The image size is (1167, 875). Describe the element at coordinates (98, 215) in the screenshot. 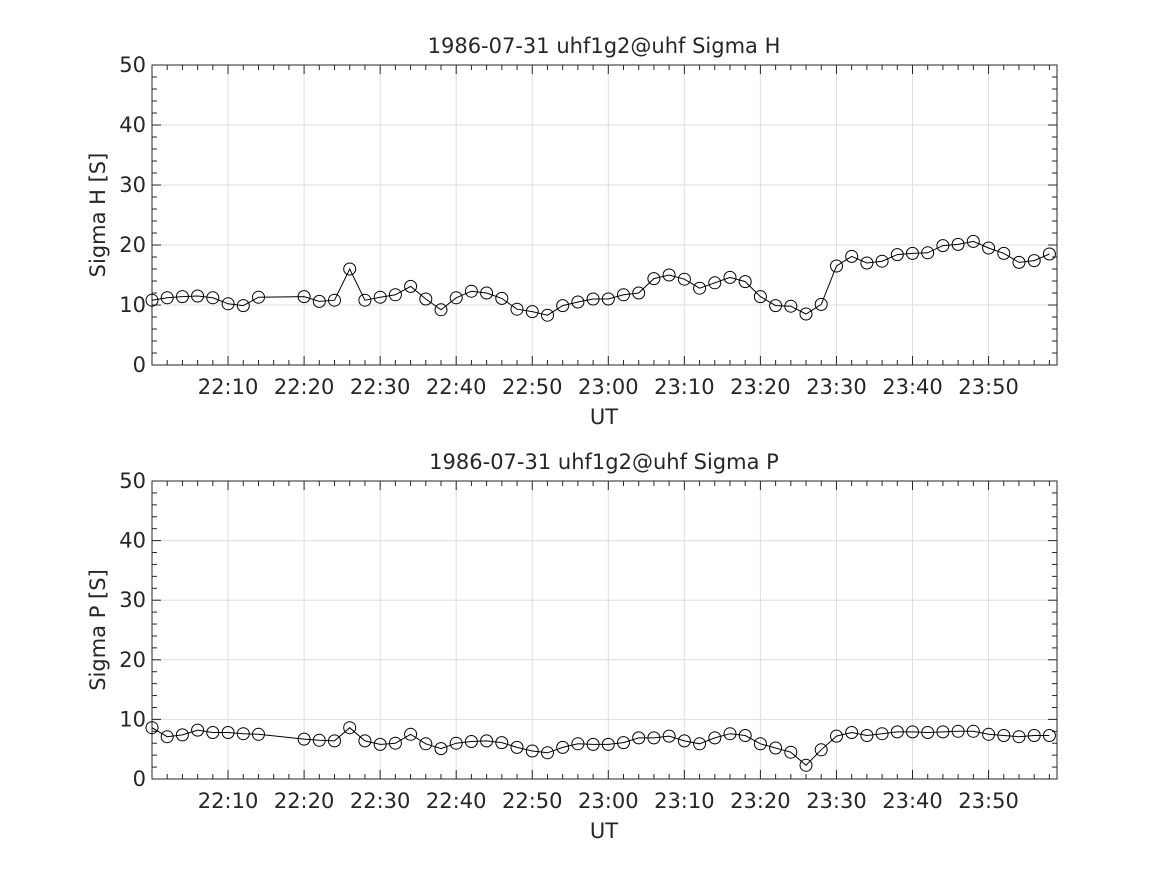

I see `y-axis-label-sigma-h: Sigma H [S]` at that location.